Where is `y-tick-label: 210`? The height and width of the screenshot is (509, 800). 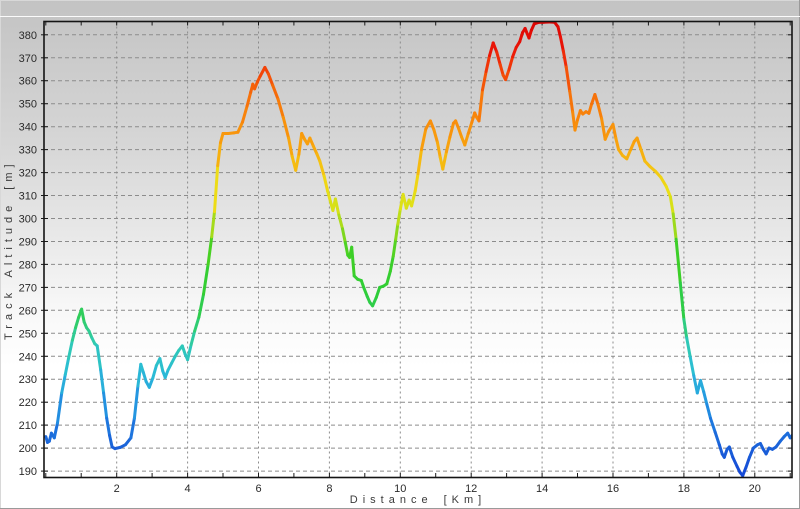
y-tick-label: 210 is located at coordinates (28, 426).